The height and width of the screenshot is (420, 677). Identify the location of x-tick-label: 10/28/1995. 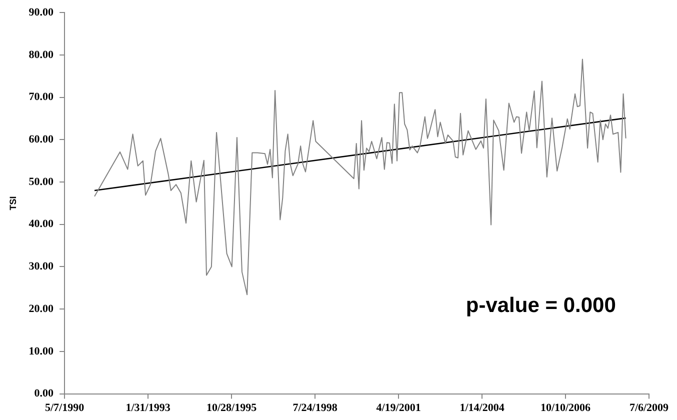
(232, 408).